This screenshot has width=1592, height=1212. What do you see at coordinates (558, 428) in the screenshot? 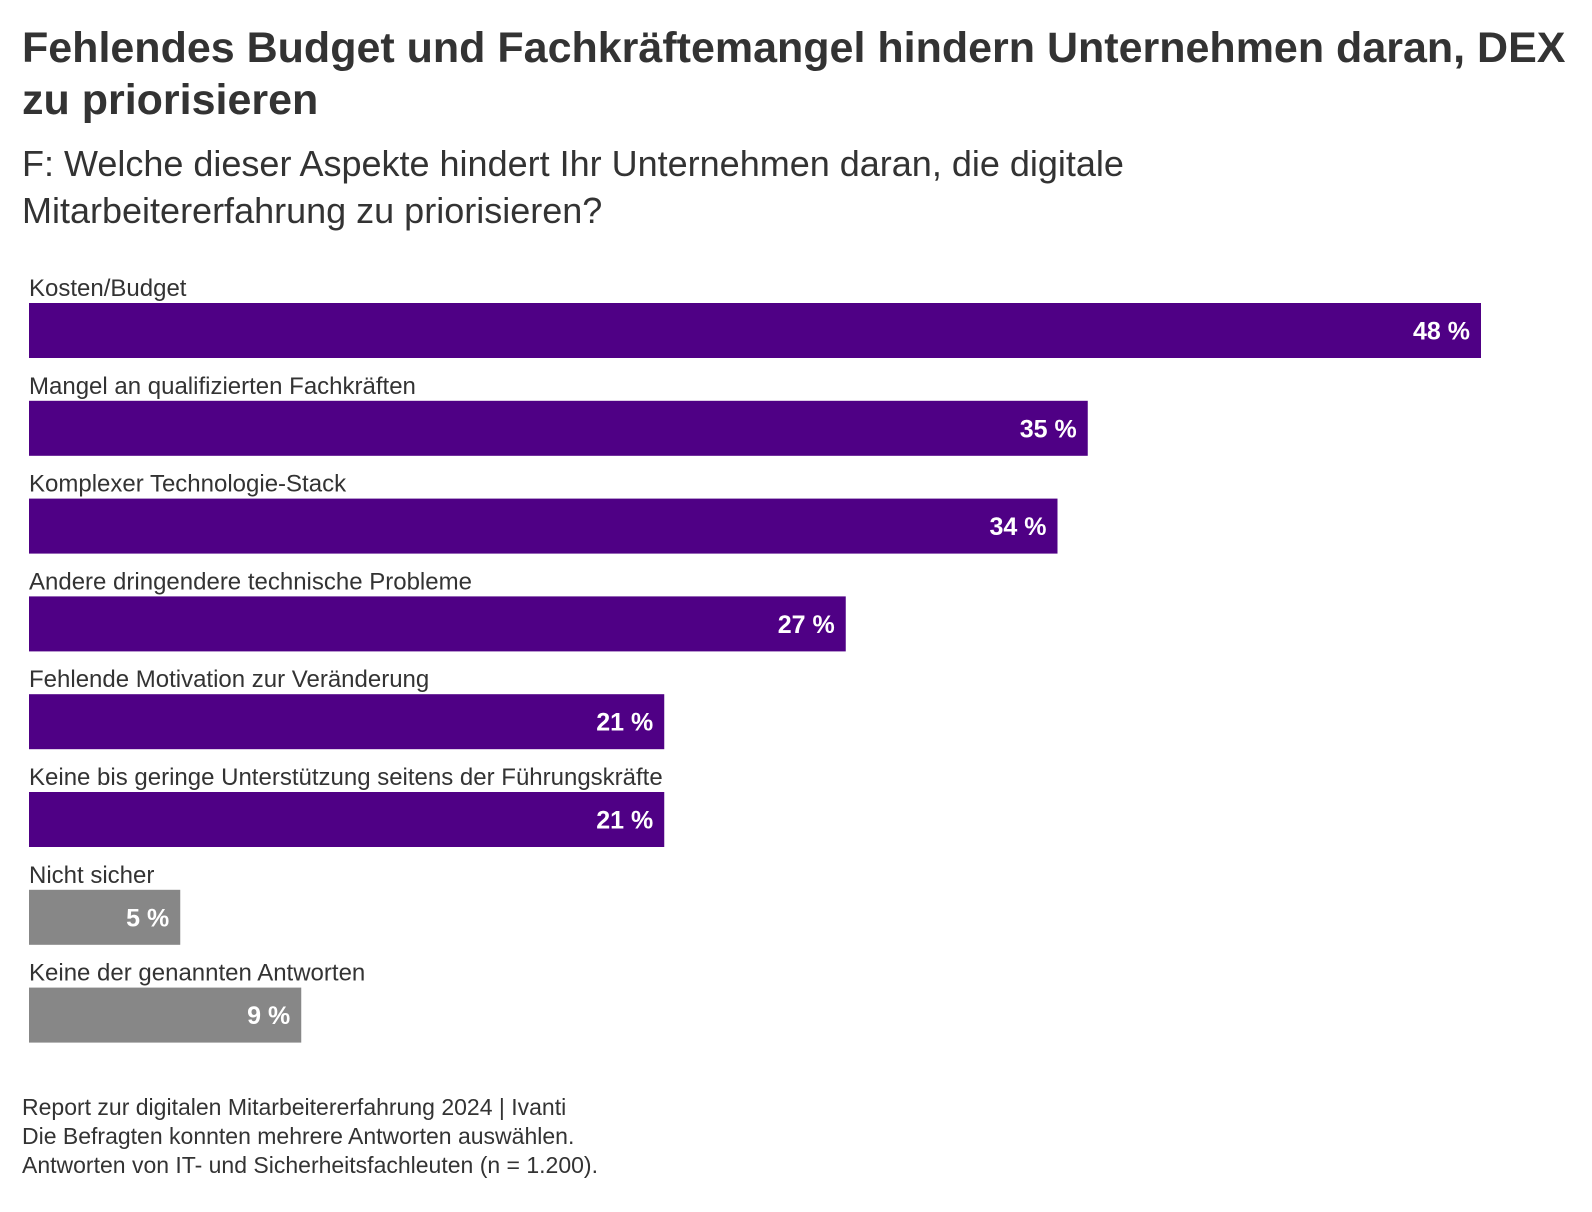
I see `bar-mangel-an-qualifizierten-fachkraeften` at bounding box center [558, 428].